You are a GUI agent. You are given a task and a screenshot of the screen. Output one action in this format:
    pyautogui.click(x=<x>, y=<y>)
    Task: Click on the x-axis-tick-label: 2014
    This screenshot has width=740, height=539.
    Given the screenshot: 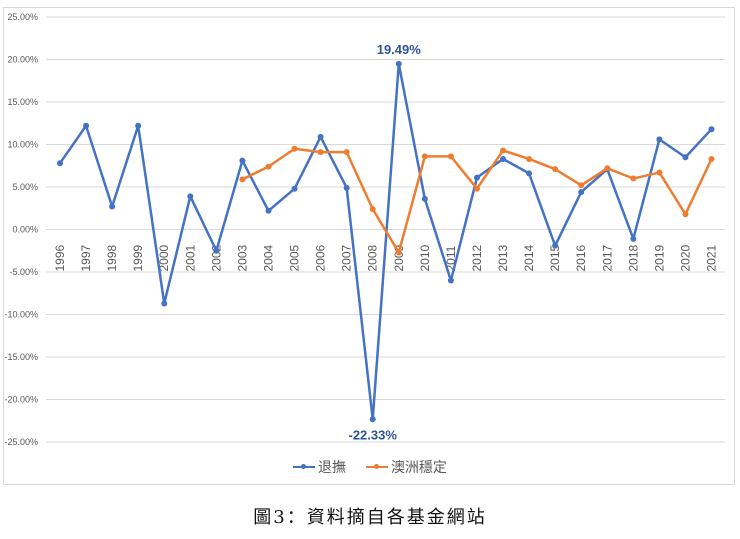 What is the action you would take?
    pyautogui.click(x=529, y=257)
    